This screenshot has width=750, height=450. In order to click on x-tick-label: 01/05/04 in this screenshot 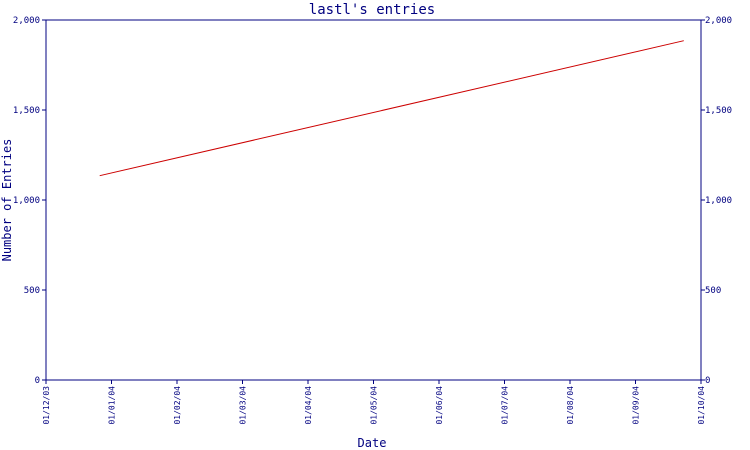, I will do `click(374, 405)`.